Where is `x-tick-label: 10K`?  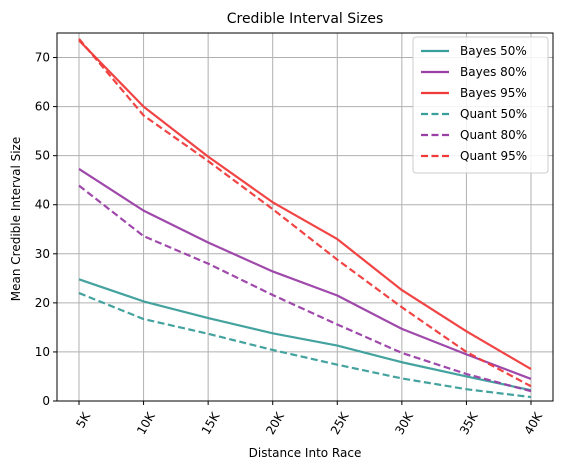 x-tick-label: 10K is located at coordinates (146, 423).